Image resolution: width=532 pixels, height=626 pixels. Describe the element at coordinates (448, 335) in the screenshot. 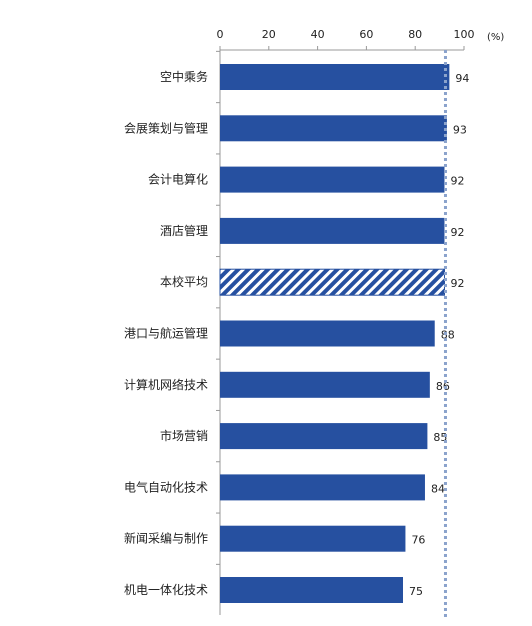

I see `value-label: 88` at that location.